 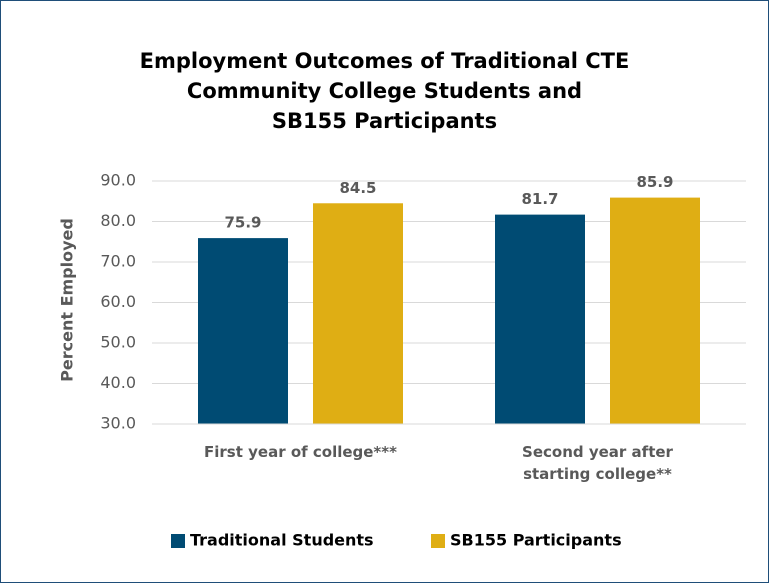 What do you see at coordinates (536, 540) in the screenshot?
I see `legend-label: SB155 Participants` at bounding box center [536, 540].